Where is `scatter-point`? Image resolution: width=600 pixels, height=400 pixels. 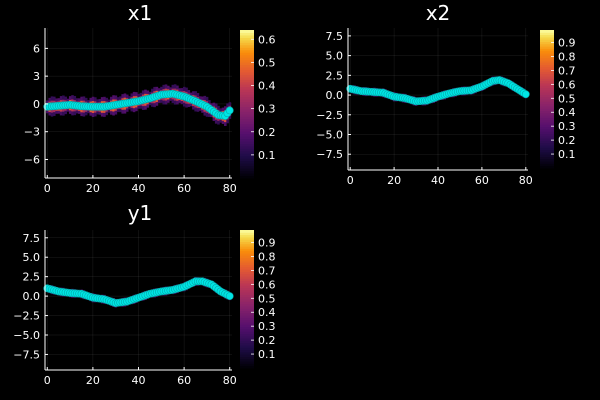 scatter-point is located at coordinates (525, 94).